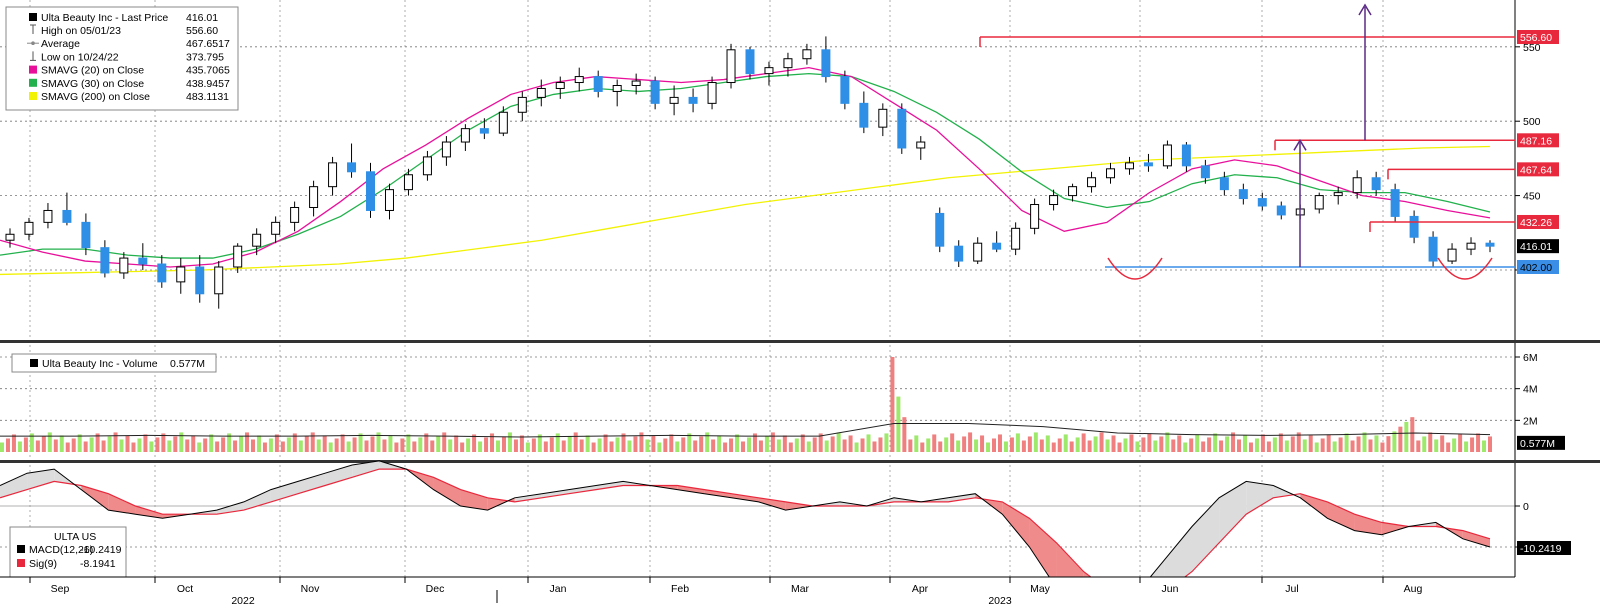  Describe the element at coordinates (100, 364) in the screenshot. I see `volume-legend-title: Ulta Beauty Inc - Volume` at that location.